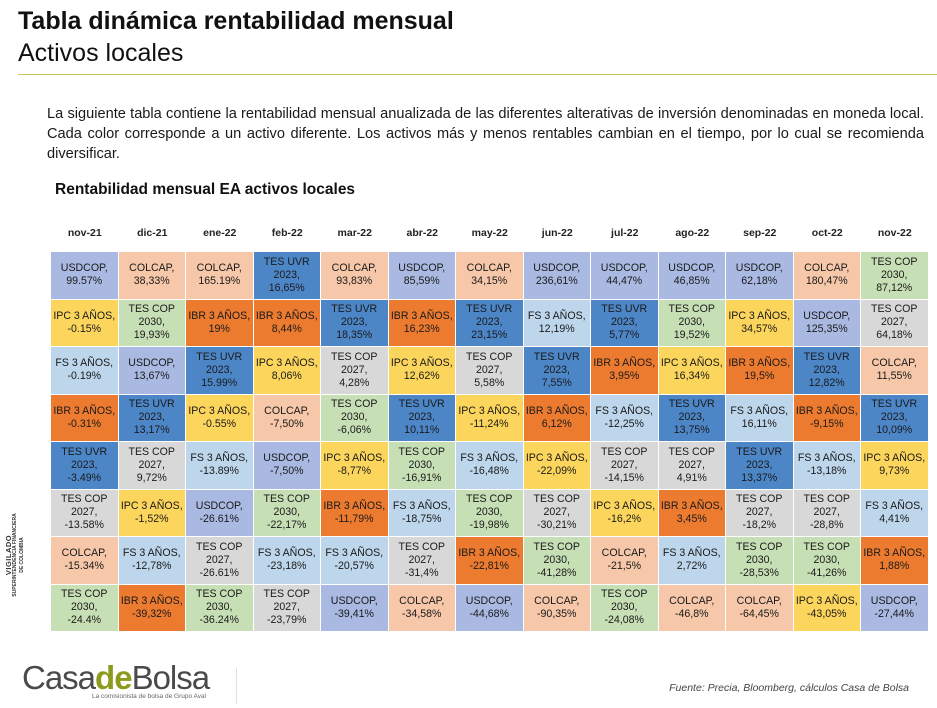 The height and width of the screenshot is (708, 937). Describe the element at coordinates (151, 376) in the screenshot. I see `cell-text: 13,67%` at that location.